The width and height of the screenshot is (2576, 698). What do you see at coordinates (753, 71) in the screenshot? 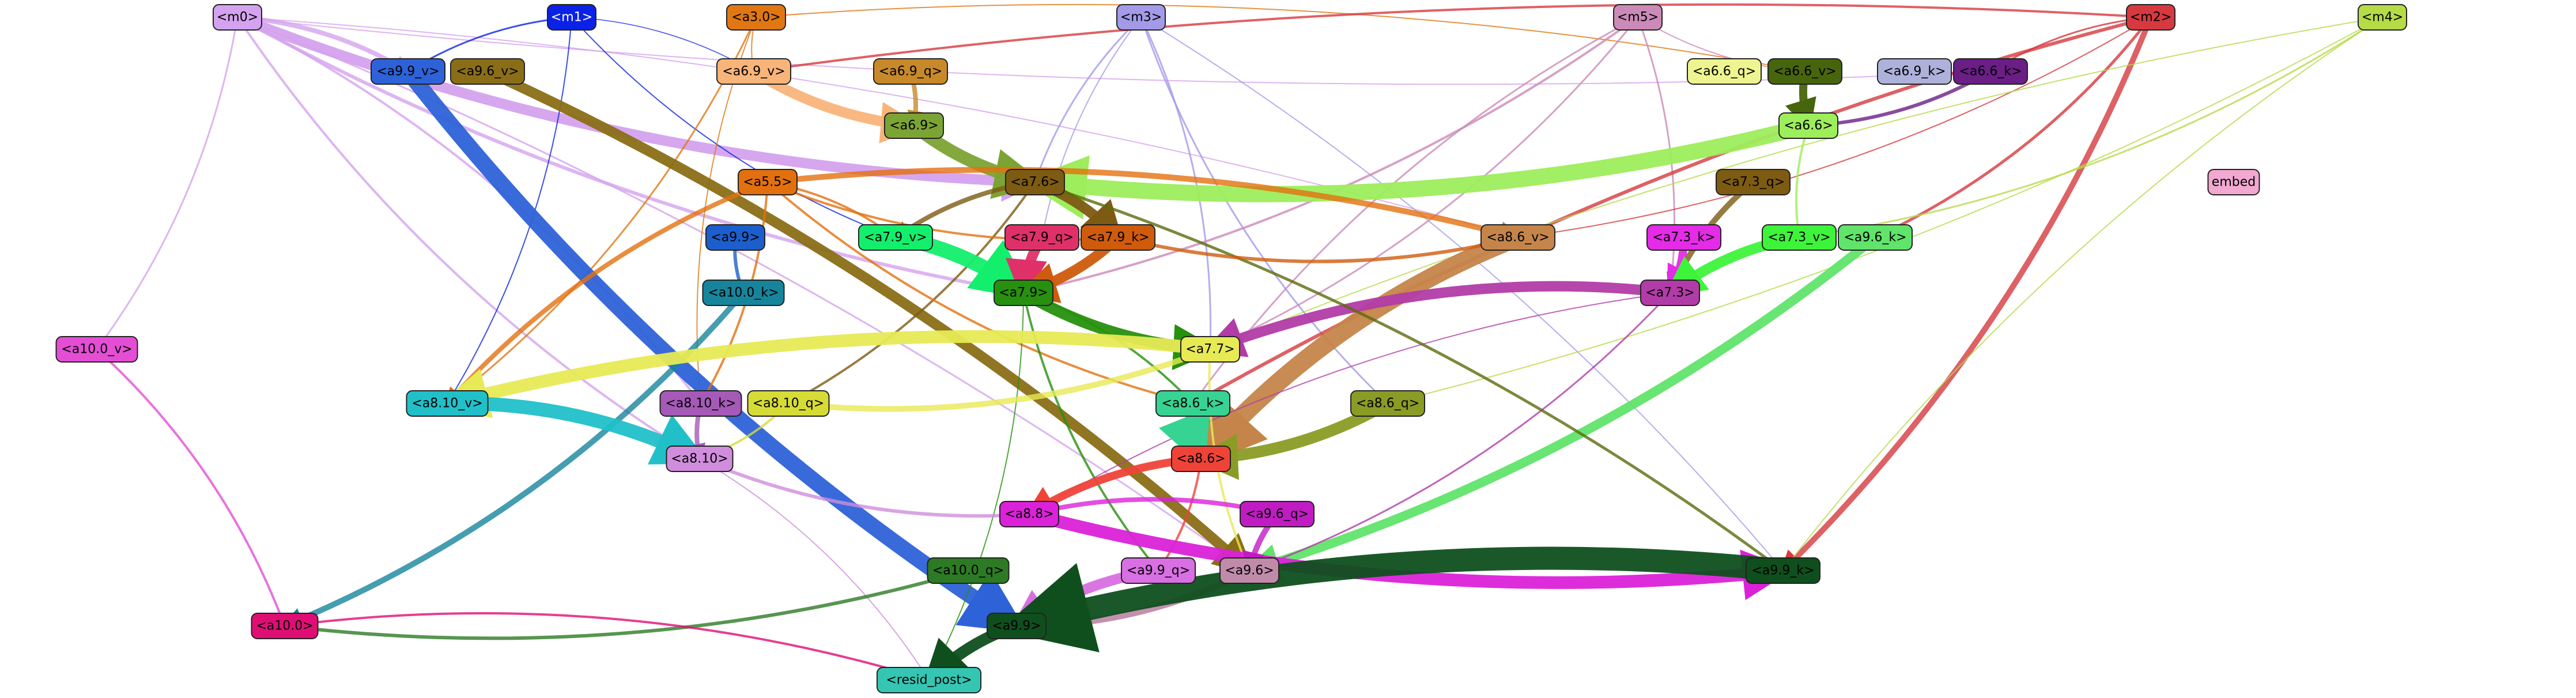
I see `node-a6-9-v: <a6.9_v>` at bounding box center [753, 71].